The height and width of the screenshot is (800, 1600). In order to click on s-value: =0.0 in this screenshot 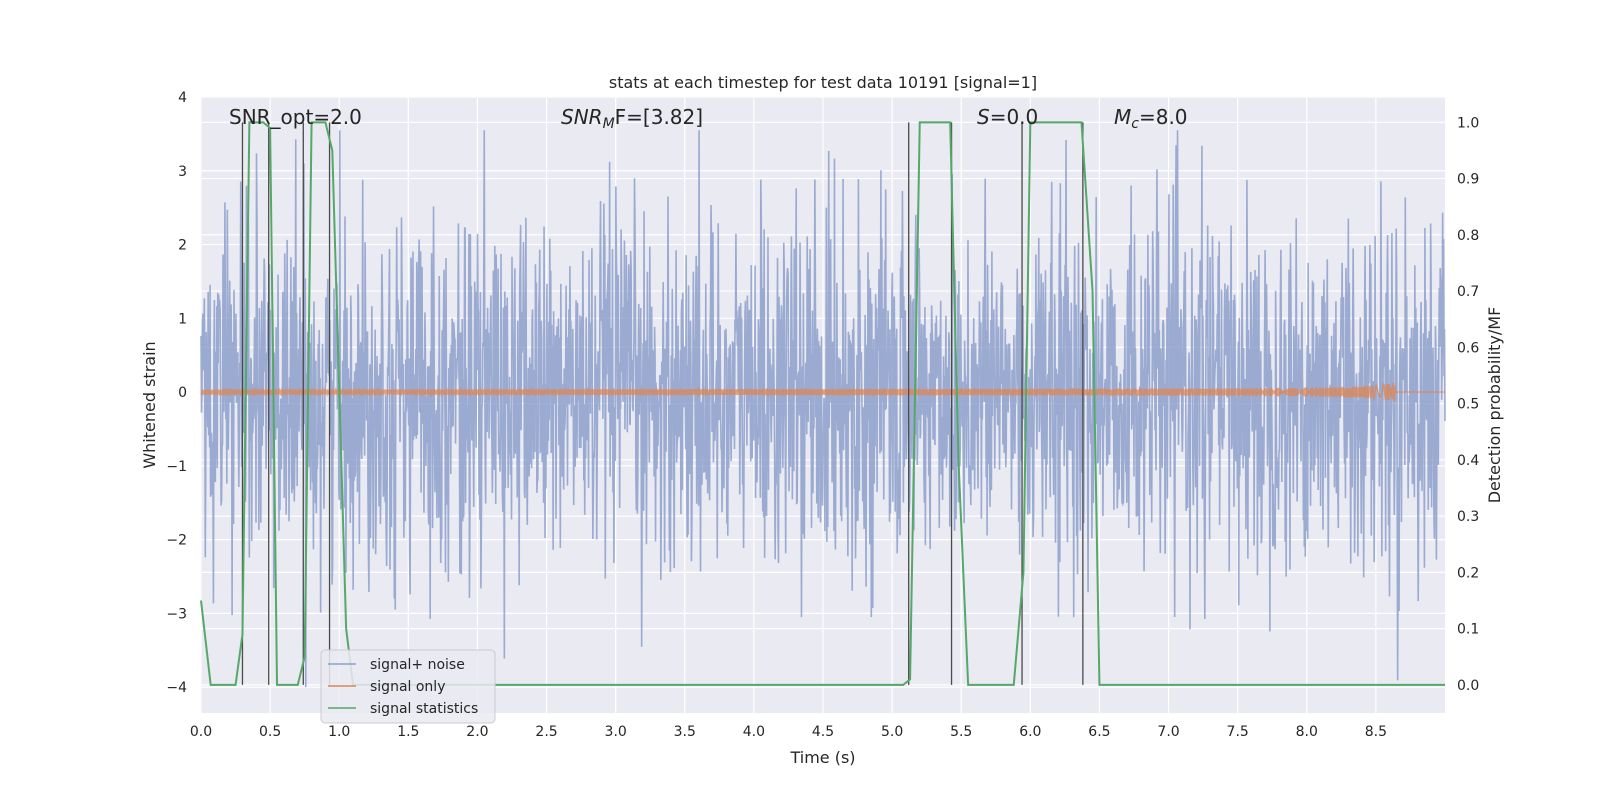, I will do `click(1014, 117)`.